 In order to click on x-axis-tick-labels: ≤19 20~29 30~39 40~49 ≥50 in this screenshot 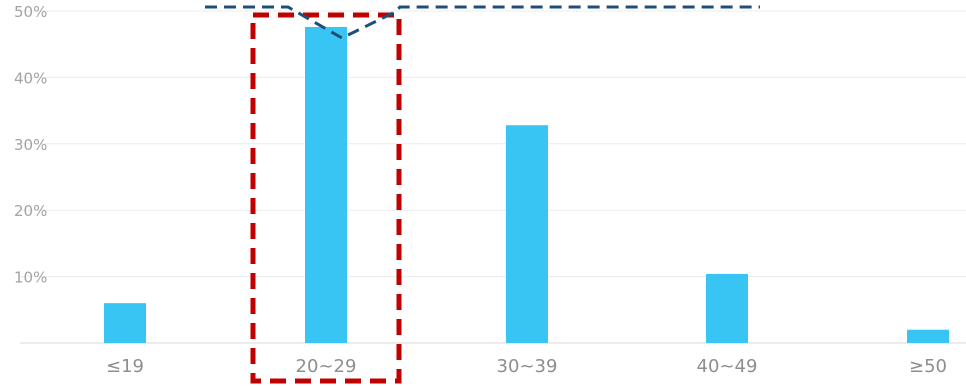, I will do `click(526, 366)`.